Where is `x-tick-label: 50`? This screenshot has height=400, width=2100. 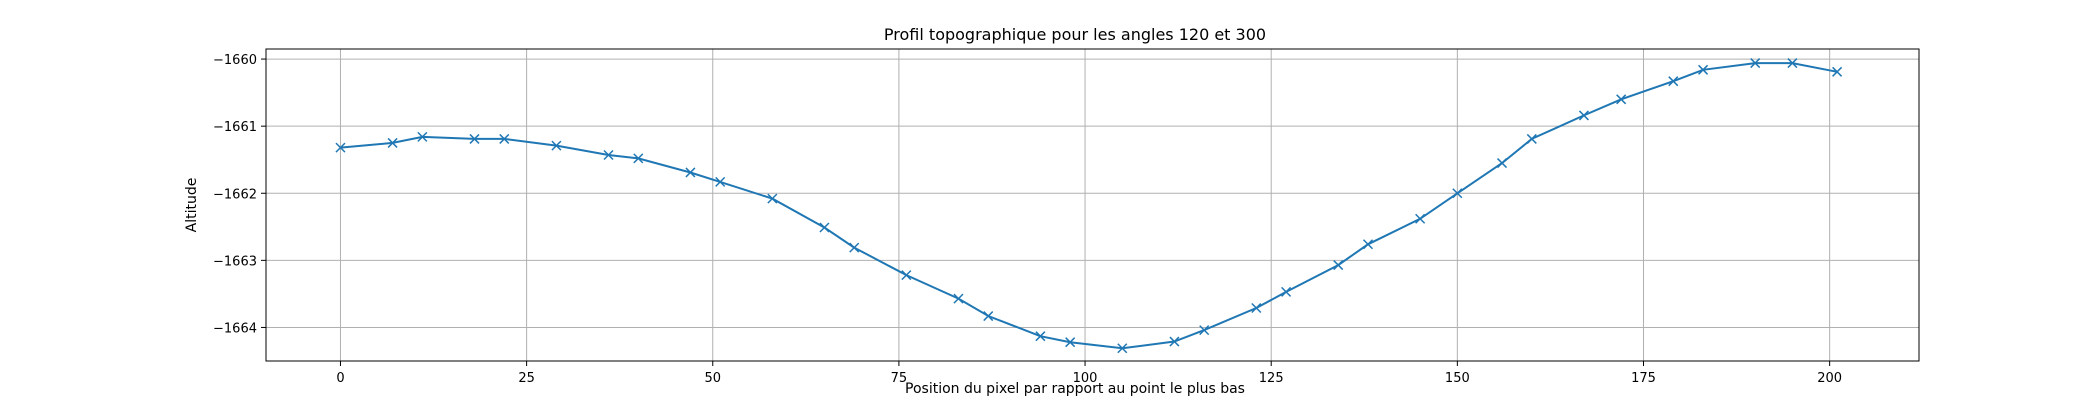 x-tick-label: 50 is located at coordinates (712, 378).